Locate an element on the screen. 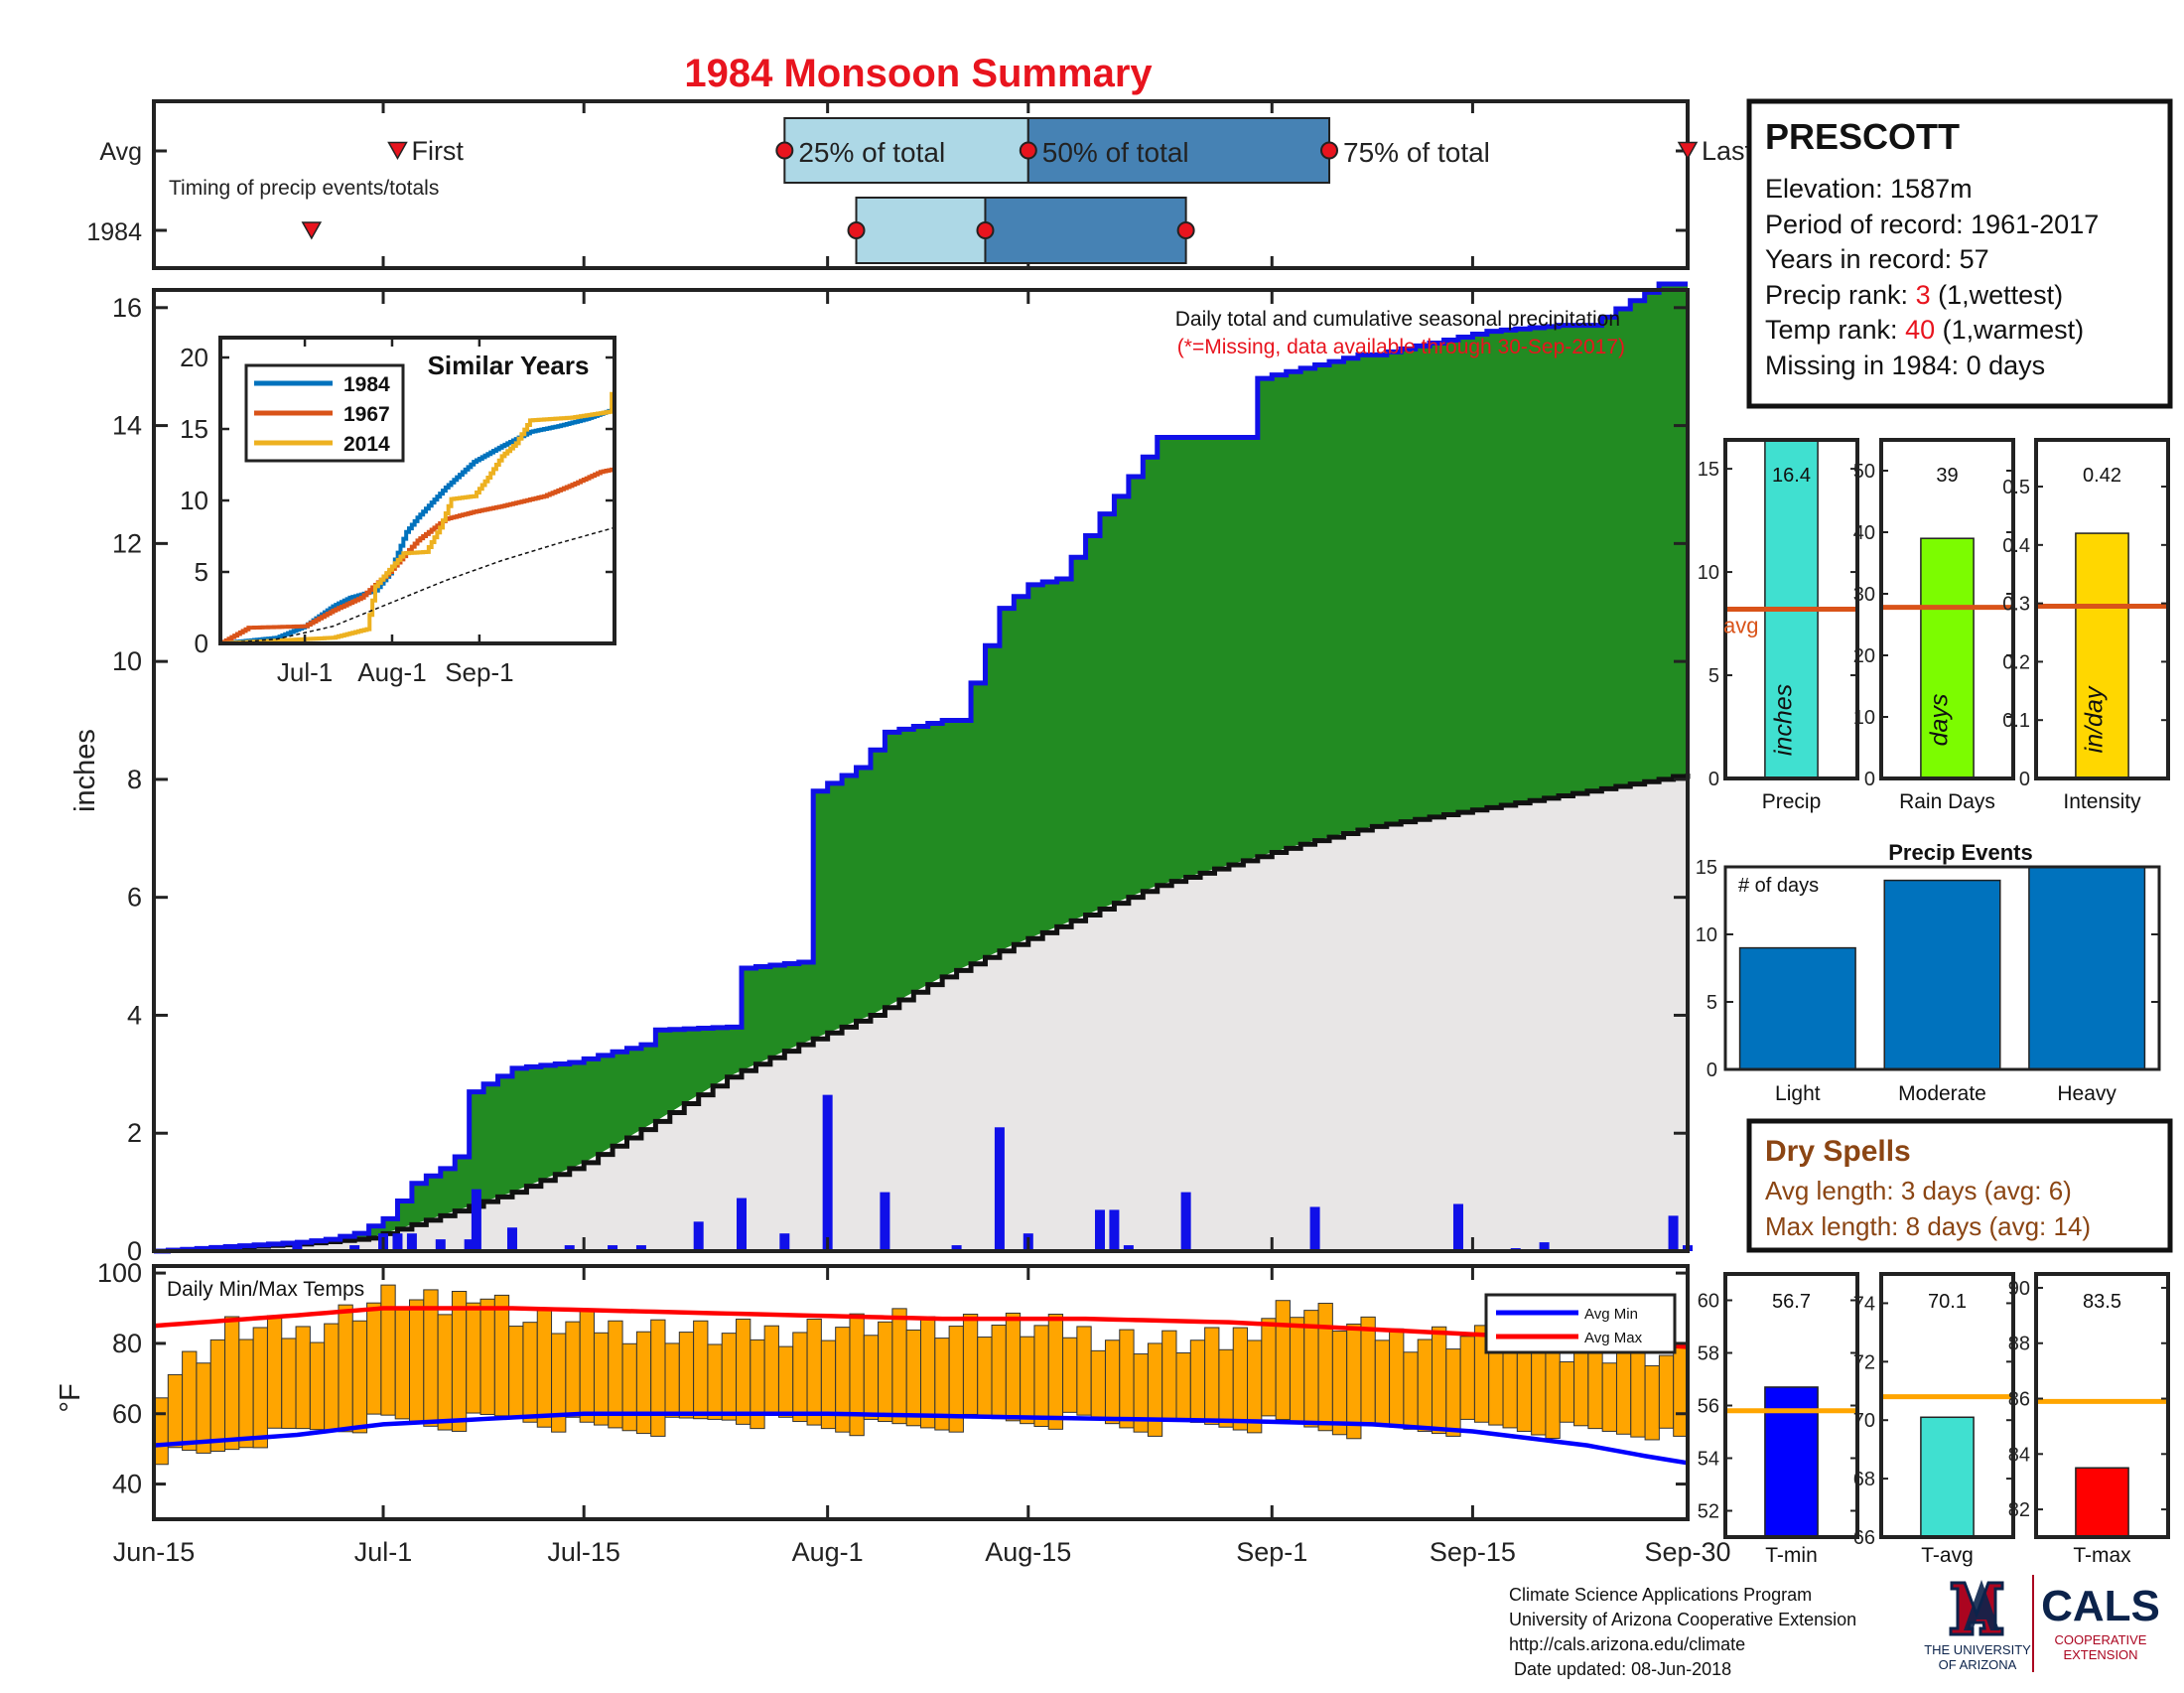  temp-summary-category-label: T-max is located at coordinates (2102, 1555).